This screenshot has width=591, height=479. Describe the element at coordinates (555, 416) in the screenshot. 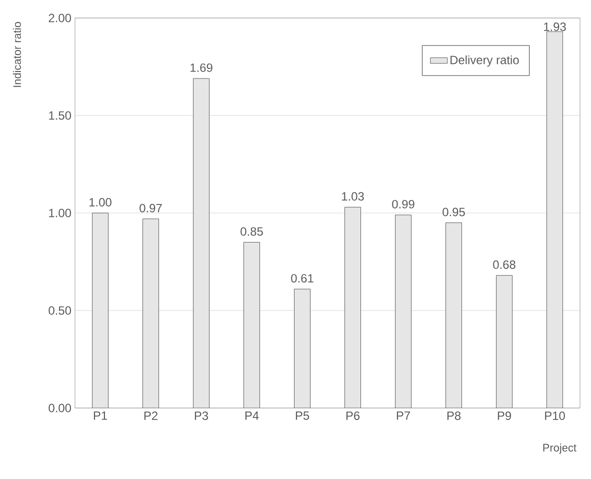

I see `x-tick-label: P10` at that location.